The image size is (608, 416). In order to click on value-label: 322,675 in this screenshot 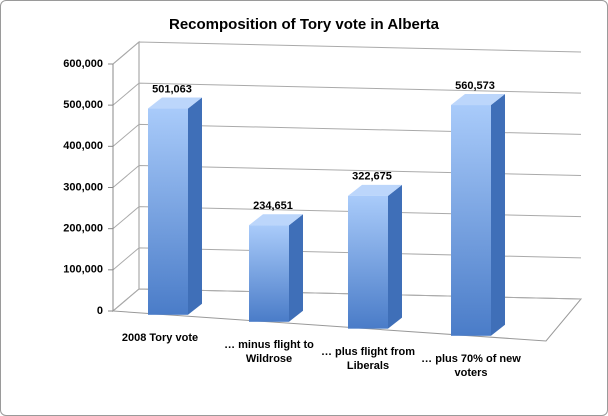, I will do `click(372, 177)`.